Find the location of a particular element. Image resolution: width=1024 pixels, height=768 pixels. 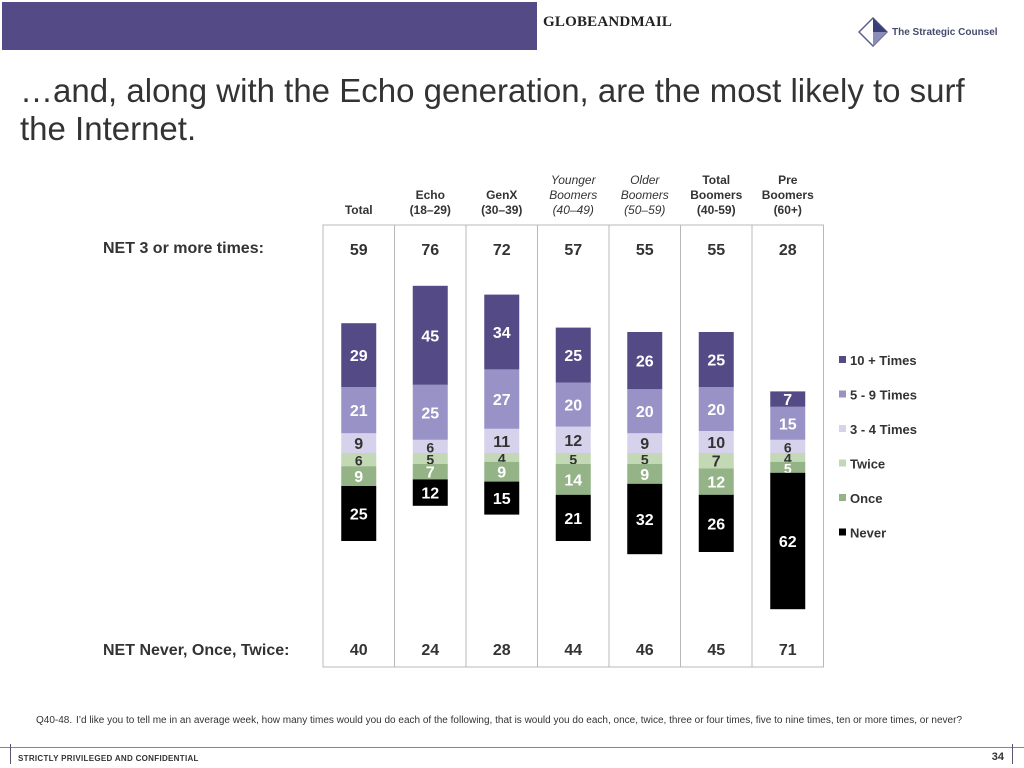

bar-value-label: 4 is located at coordinates (788, 458).